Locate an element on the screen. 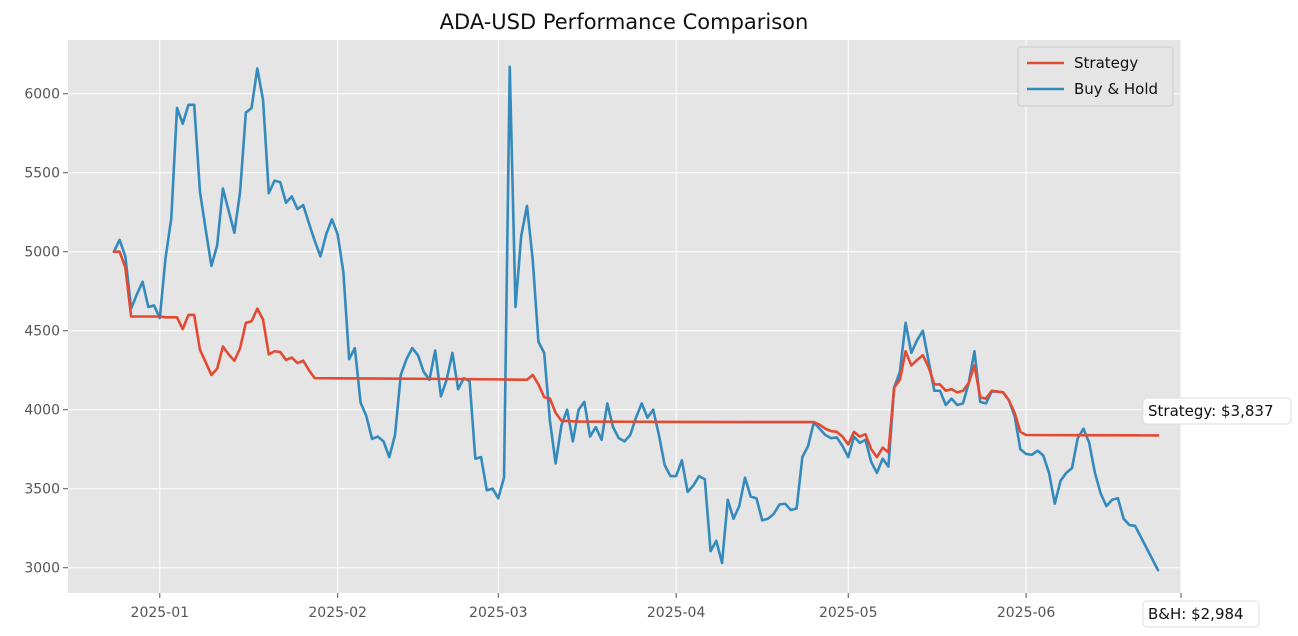 This screenshot has height=636, width=1298. legend: Strategy Buy & Hold is located at coordinates (1095, 76).